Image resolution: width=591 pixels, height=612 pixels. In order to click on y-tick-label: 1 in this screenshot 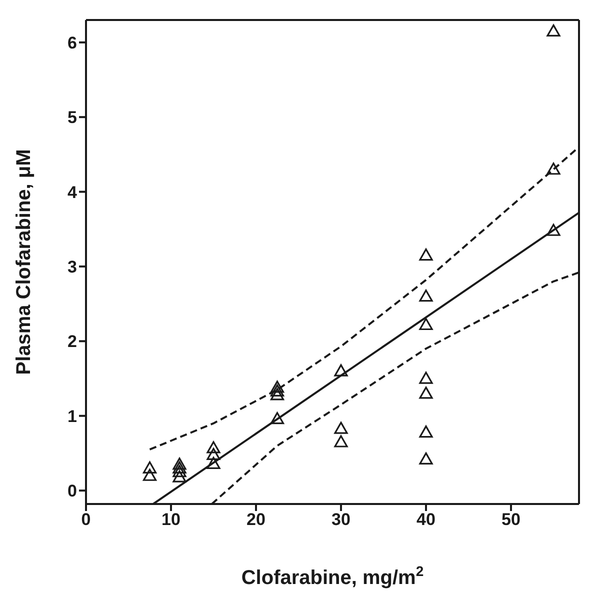, I will do `click(72, 416)`.